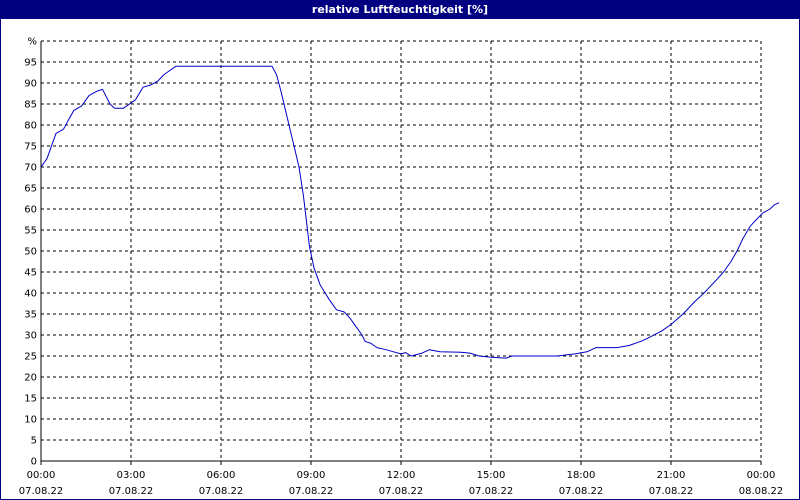  What do you see at coordinates (401, 475) in the screenshot?
I see `x-tick-time-label: 12:00` at bounding box center [401, 475].